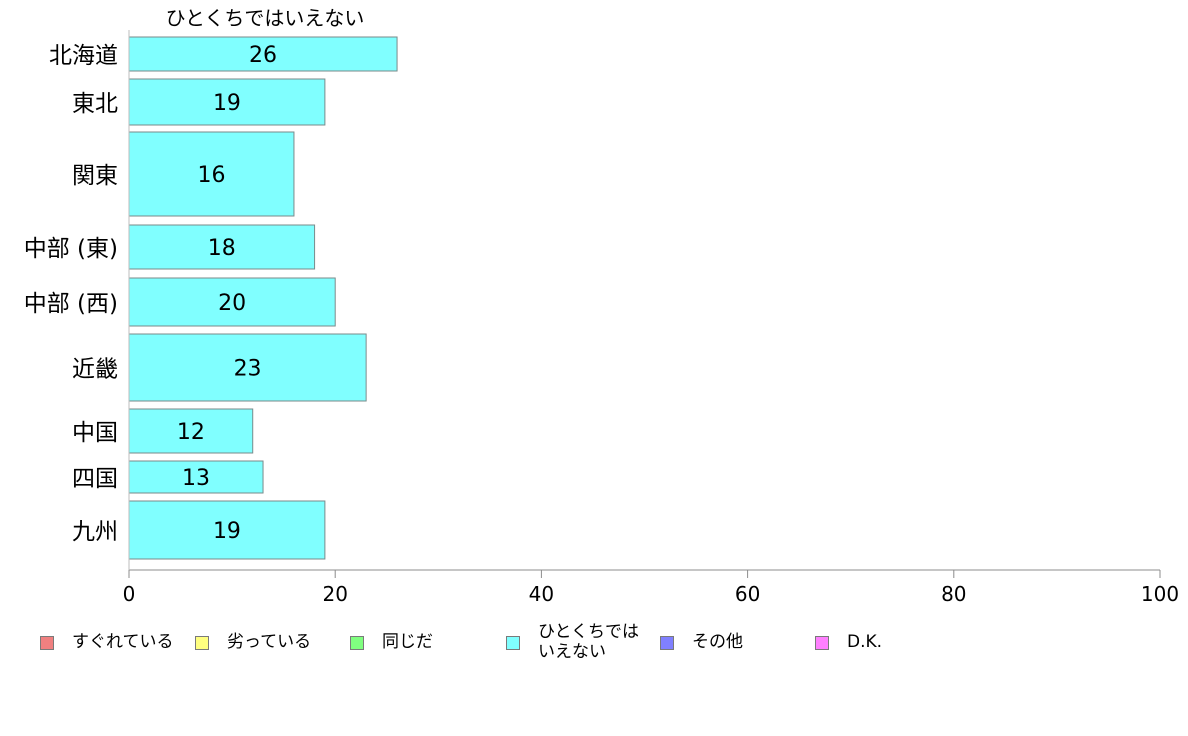 The width and height of the screenshot is (1188, 736). What do you see at coordinates (95, 433) in the screenshot?
I see `category-label: 中国` at bounding box center [95, 433].